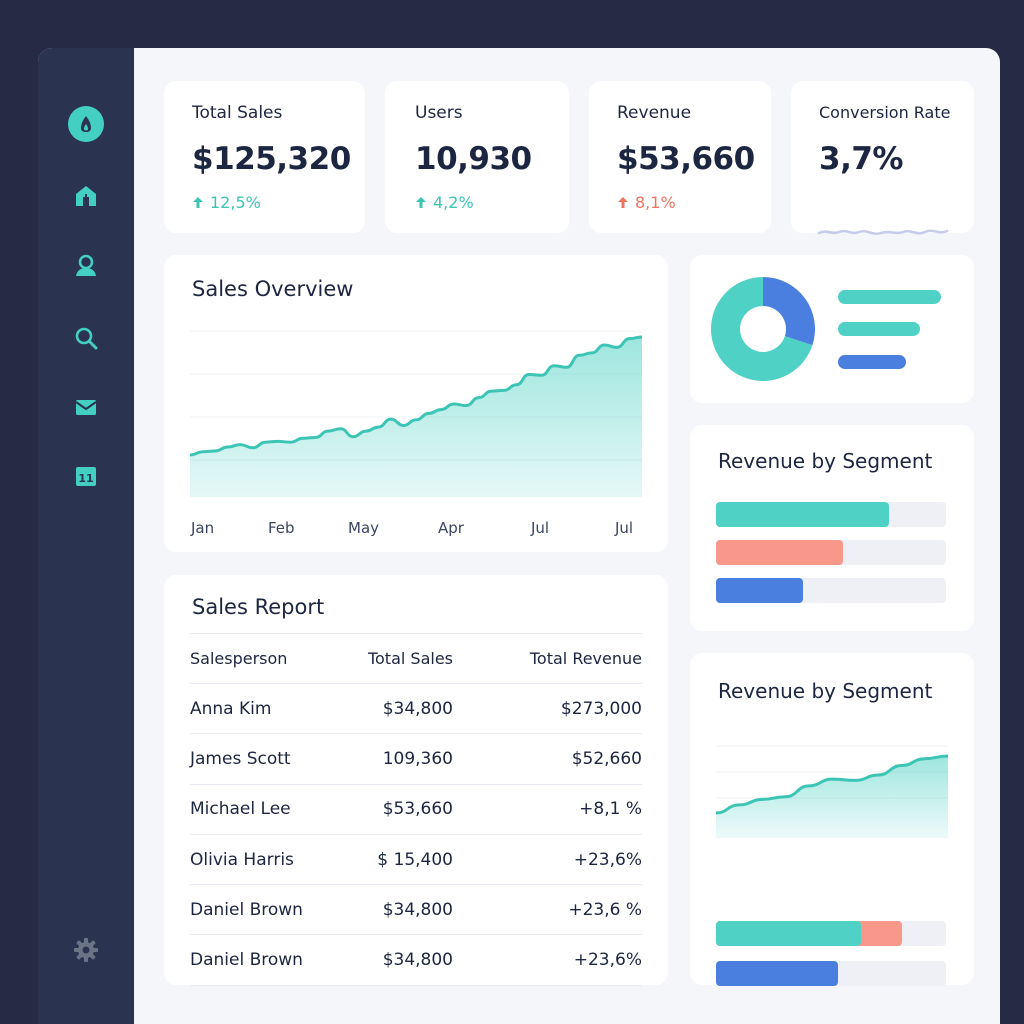 This screenshot has width=1024, height=1024. What do you see at coordinates (401, 860) in the screenshot?
I see `total-sales-cell: $ 15,400` at bounding box center [401, 860].